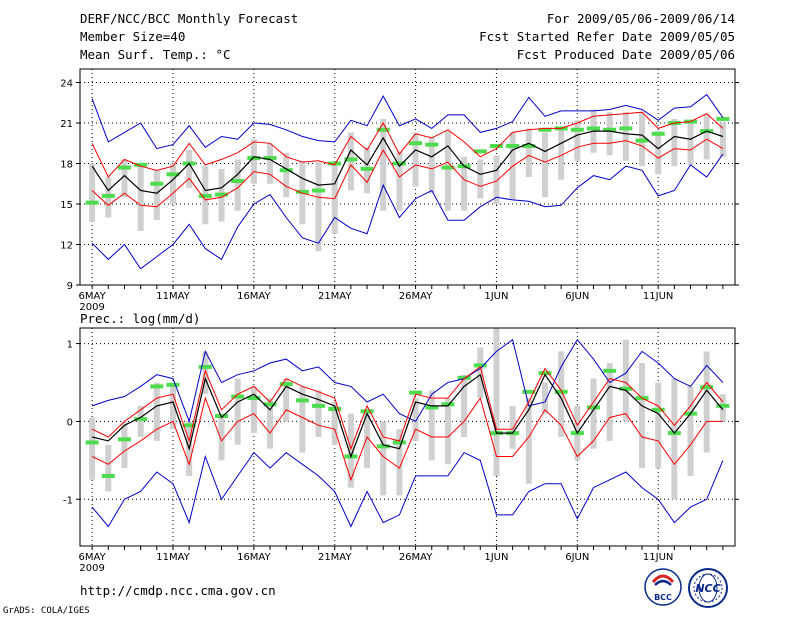  What do you see at coordinates (607, 36) in the screenshot?
I see `forecast-started-date: Fcst Started Refer Date 2009/05/05` at bounding box center [607, 36].